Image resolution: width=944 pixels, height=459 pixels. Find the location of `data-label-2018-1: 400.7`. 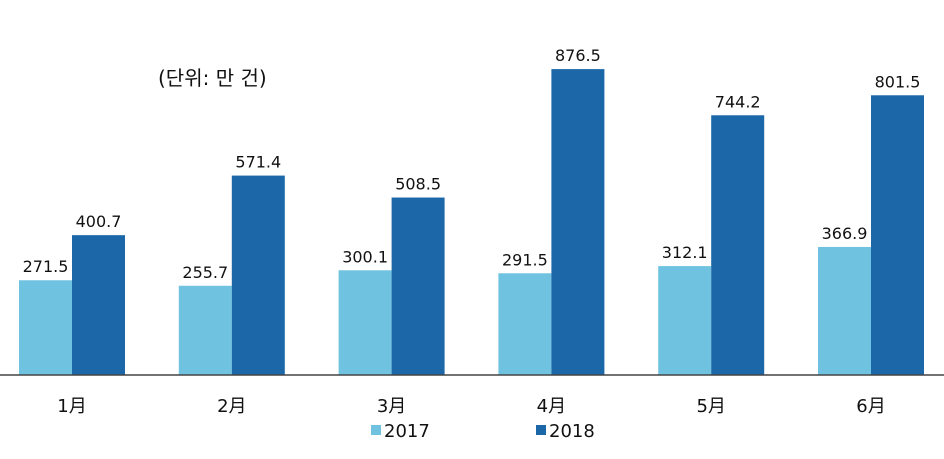

data-label-2018-1: 400.7 is located at coordinates (99, 221).